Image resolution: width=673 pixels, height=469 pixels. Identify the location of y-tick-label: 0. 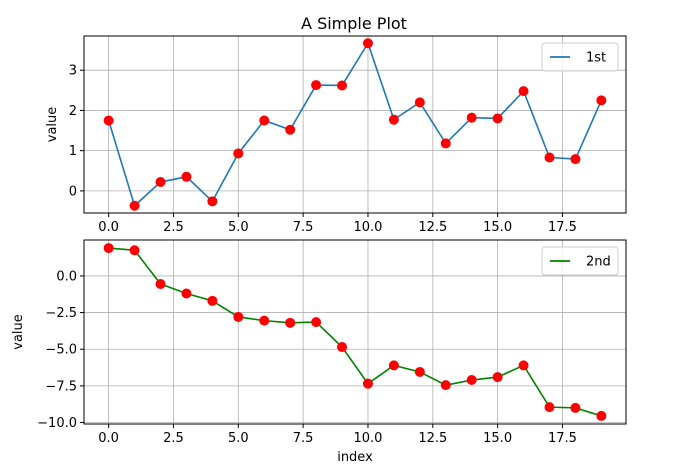
(73, 191).